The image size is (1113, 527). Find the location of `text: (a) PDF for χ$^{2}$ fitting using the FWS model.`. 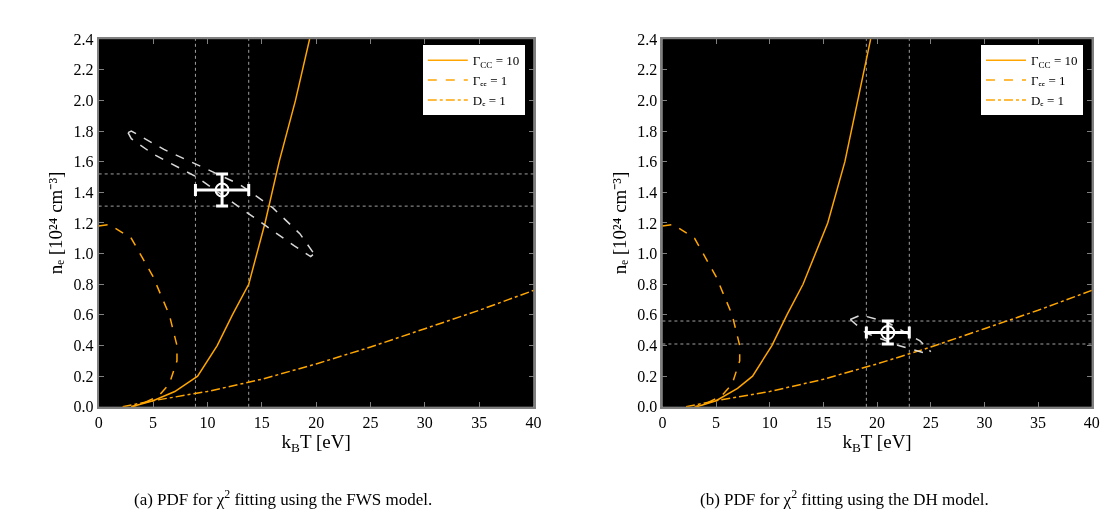

text: (a) PDF for χ$^{2}$ fitting using the FWS model. is located at coordinates (283, 498).